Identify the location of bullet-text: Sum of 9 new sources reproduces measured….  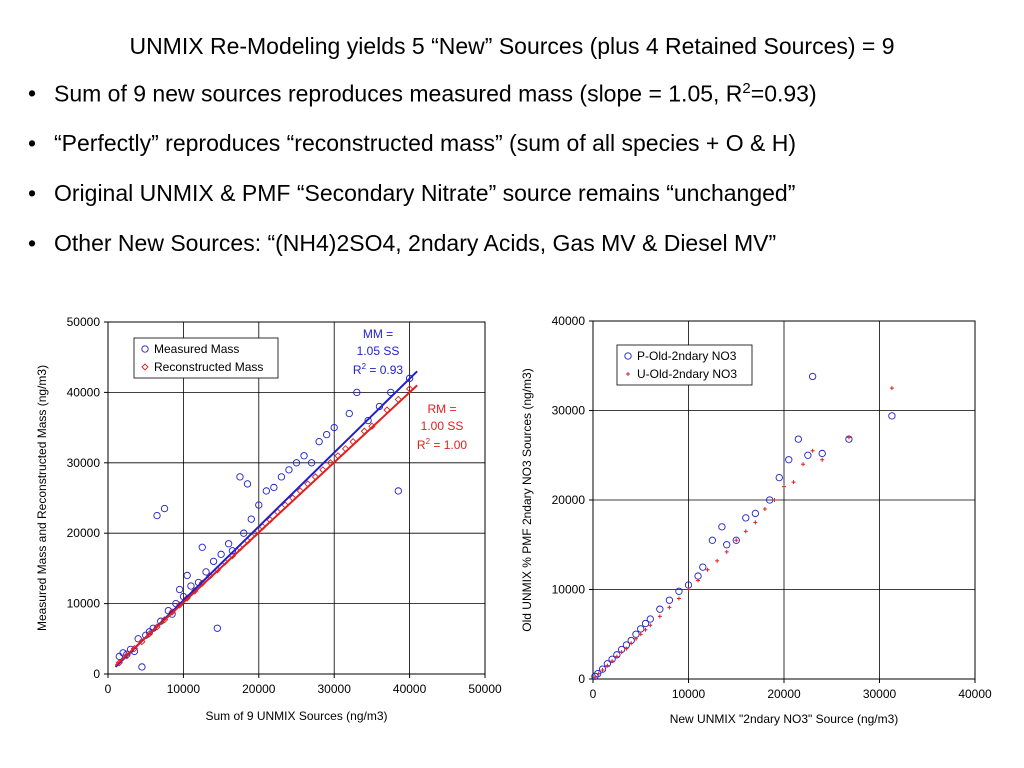
(398, 93).